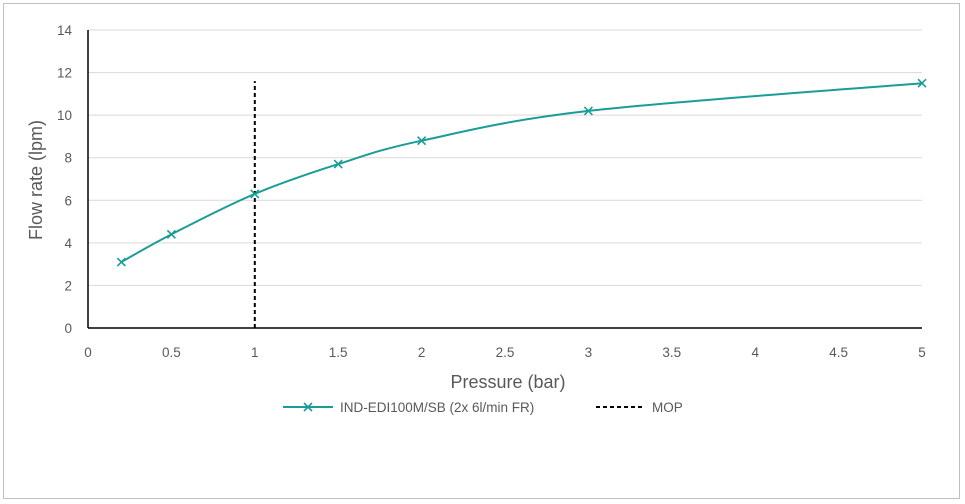  What do you see at coordinates (667, 407) in the screenshot?
I see `legend-label-mop: MOP` at bounding box center [667, 407].